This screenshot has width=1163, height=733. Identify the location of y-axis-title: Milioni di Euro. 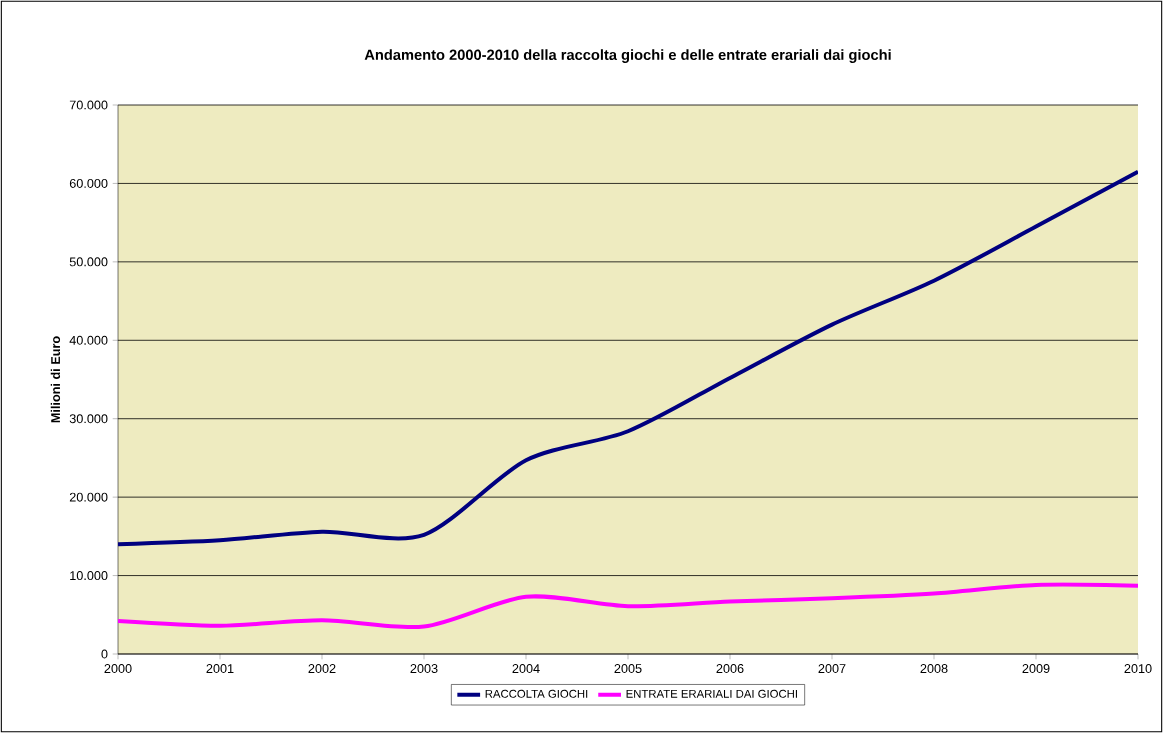
(55, 379).